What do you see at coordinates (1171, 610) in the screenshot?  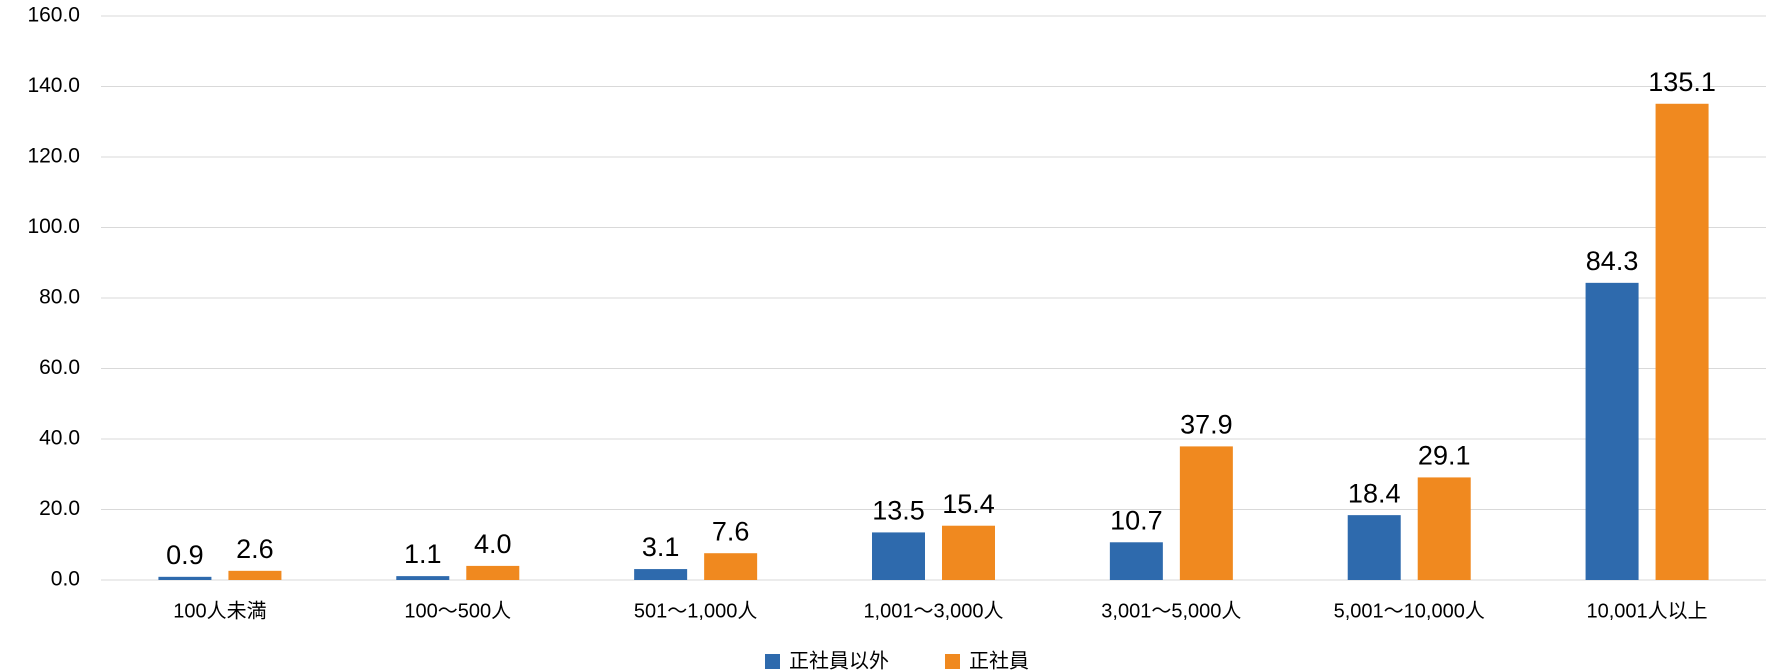 I see `x-tick-label: 3,001〜5,000人` at bounding box center [1171, 610].